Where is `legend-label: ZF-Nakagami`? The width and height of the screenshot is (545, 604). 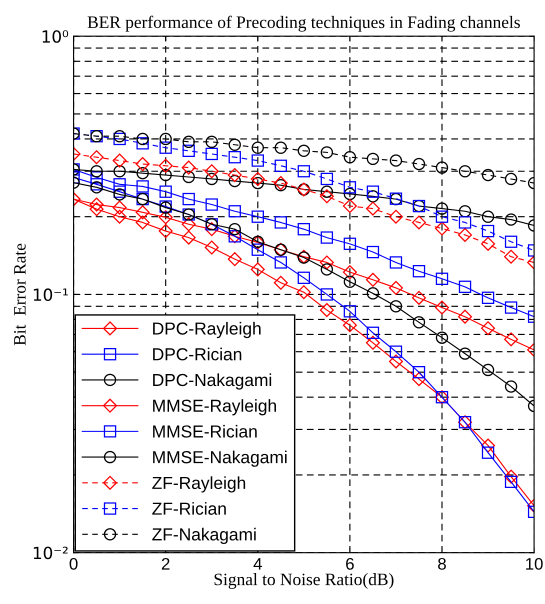 legend-label: ZF-Nakagami is located at coordinates (204, 536).